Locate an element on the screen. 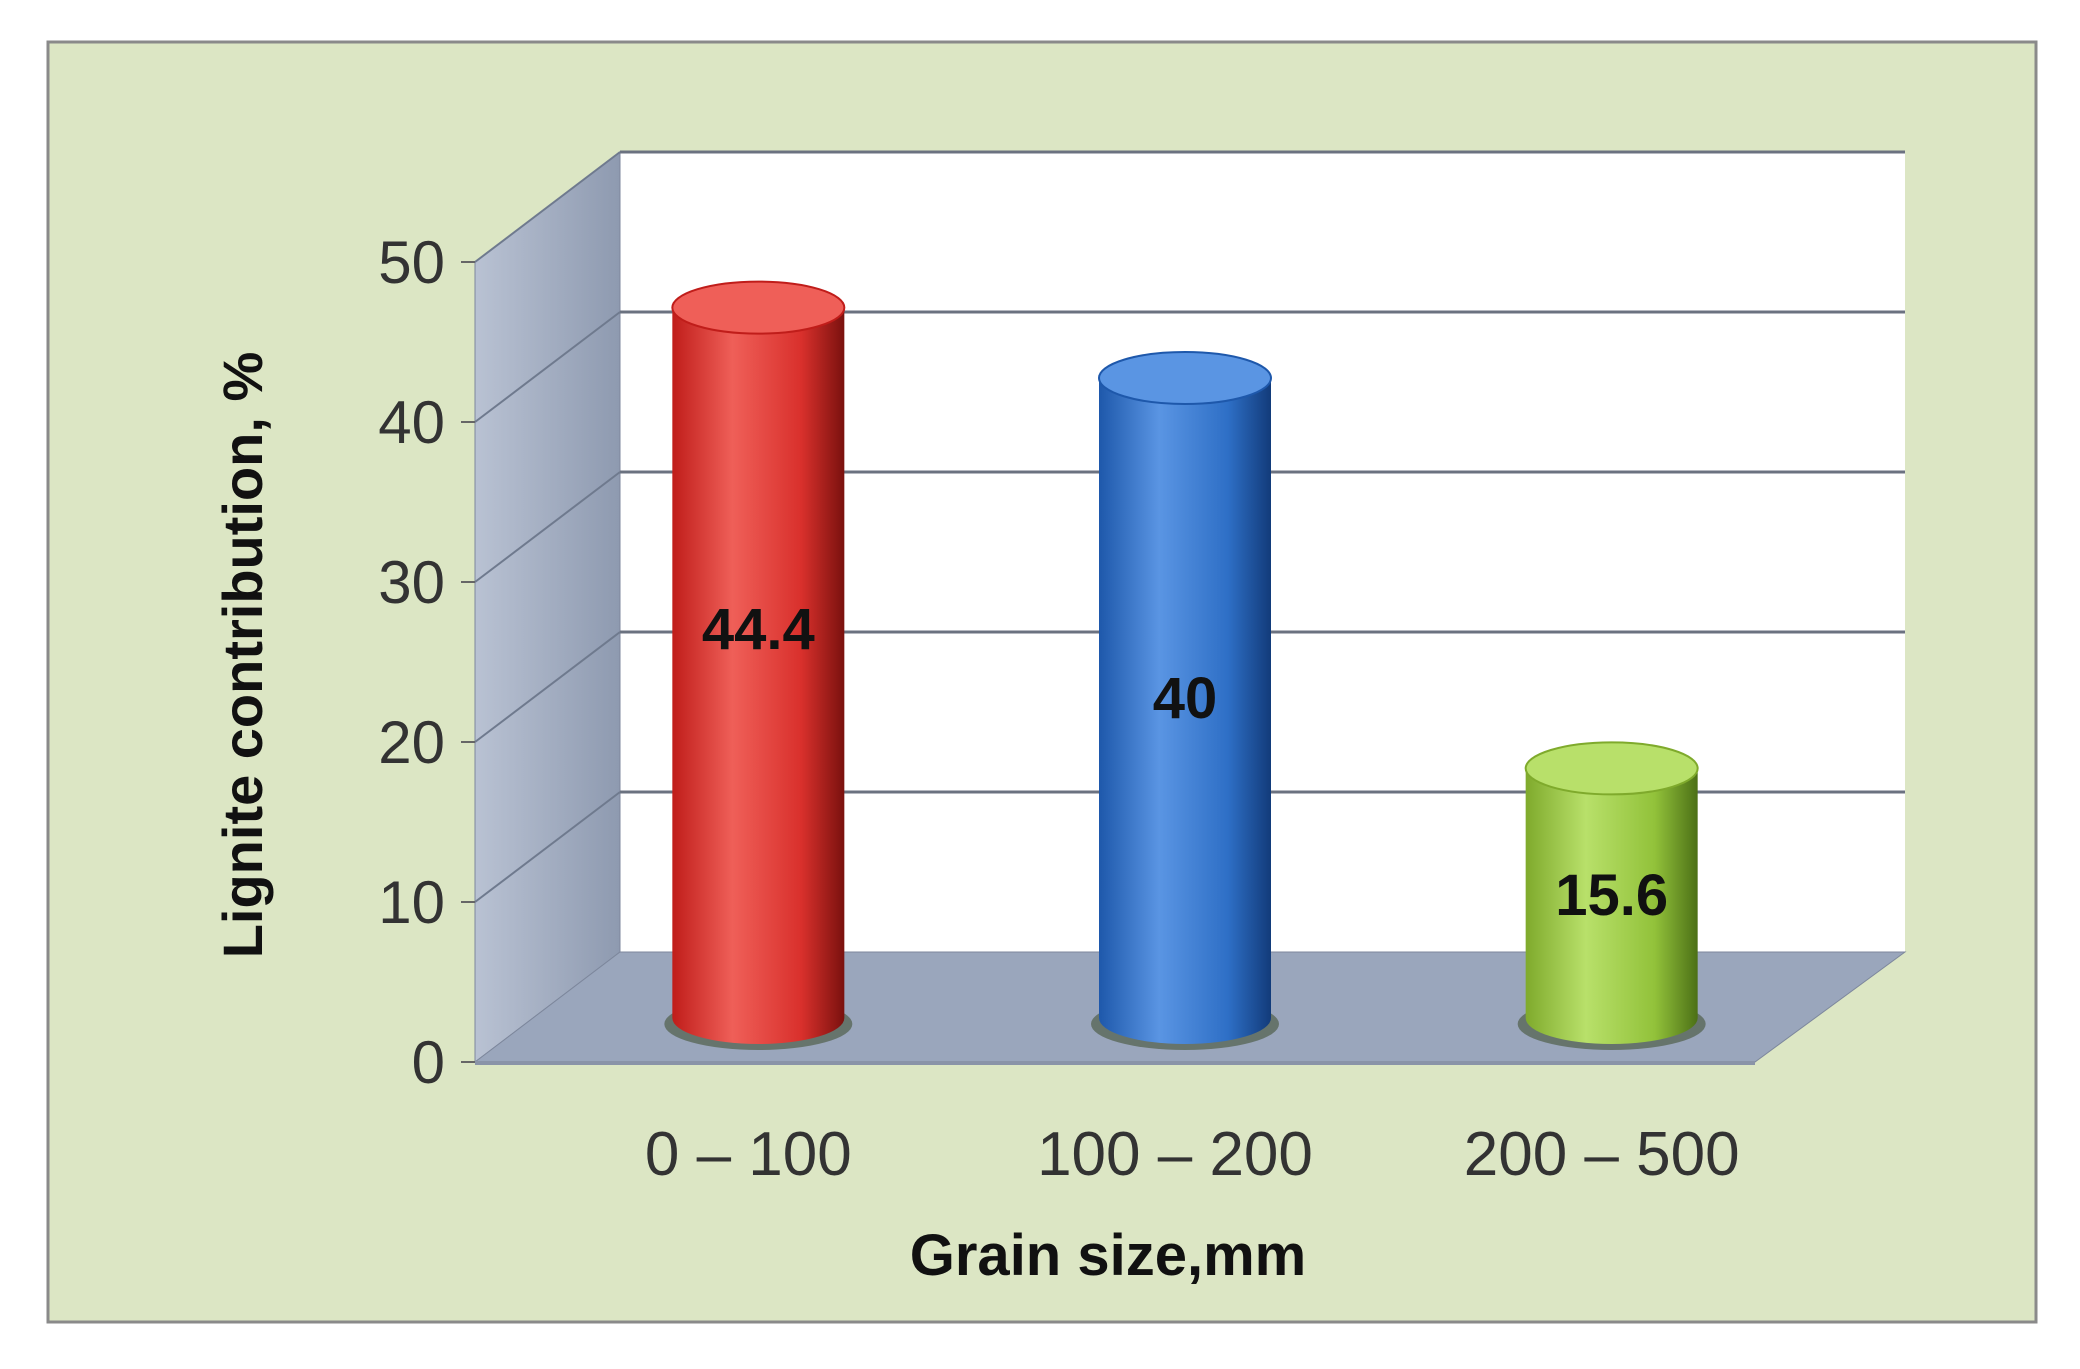 The image size is (2080, 1369). data-label-1: 40 is located at coordinates (1185, 698).